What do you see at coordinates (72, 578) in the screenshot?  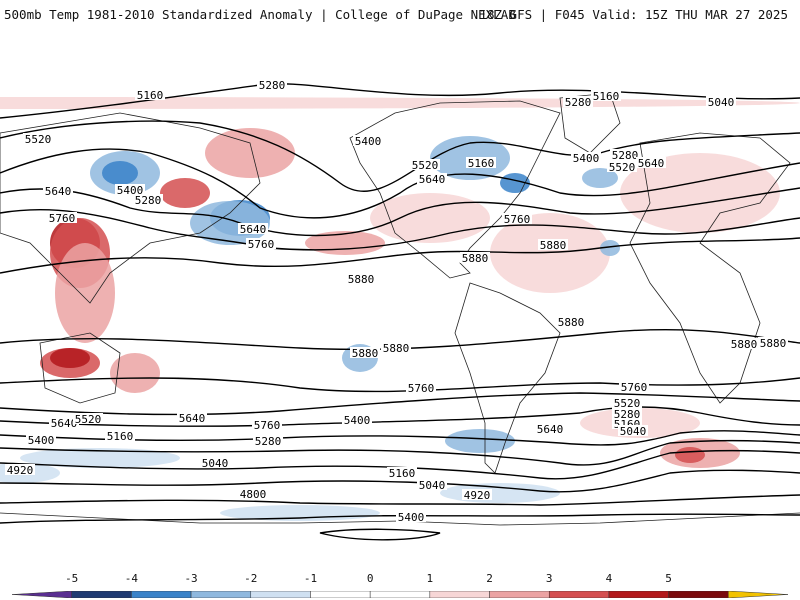 I see `colorbar-tick-label: -5` at bounding box center [72, 578].